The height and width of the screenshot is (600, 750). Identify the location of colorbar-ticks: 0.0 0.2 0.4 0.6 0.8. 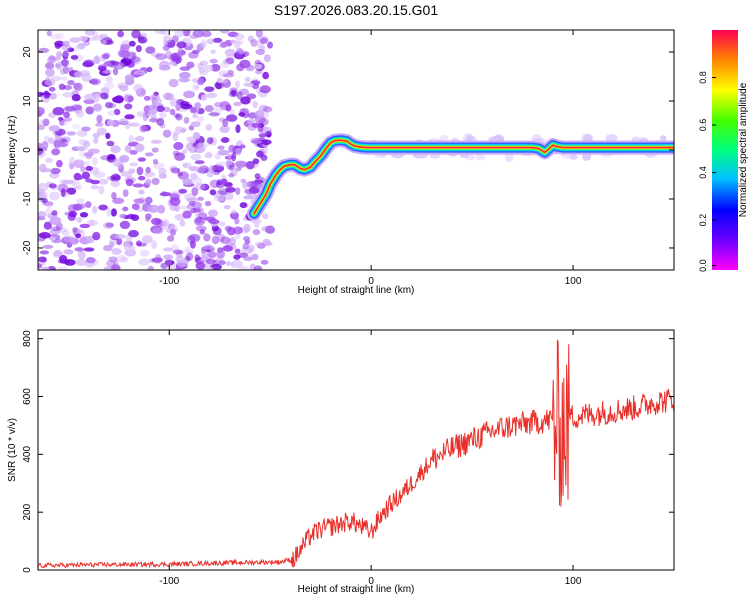
(707, 171).